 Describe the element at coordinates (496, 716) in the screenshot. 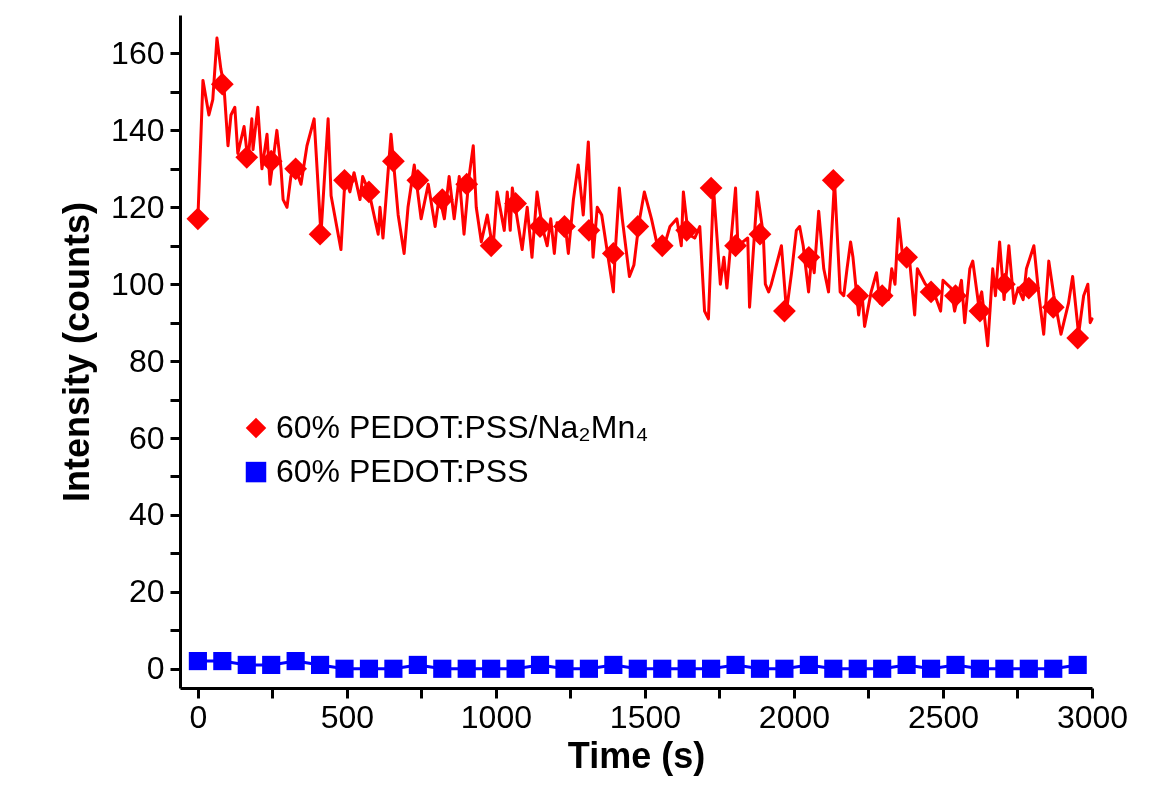

I see `x-tick-label: 1000` at that location.